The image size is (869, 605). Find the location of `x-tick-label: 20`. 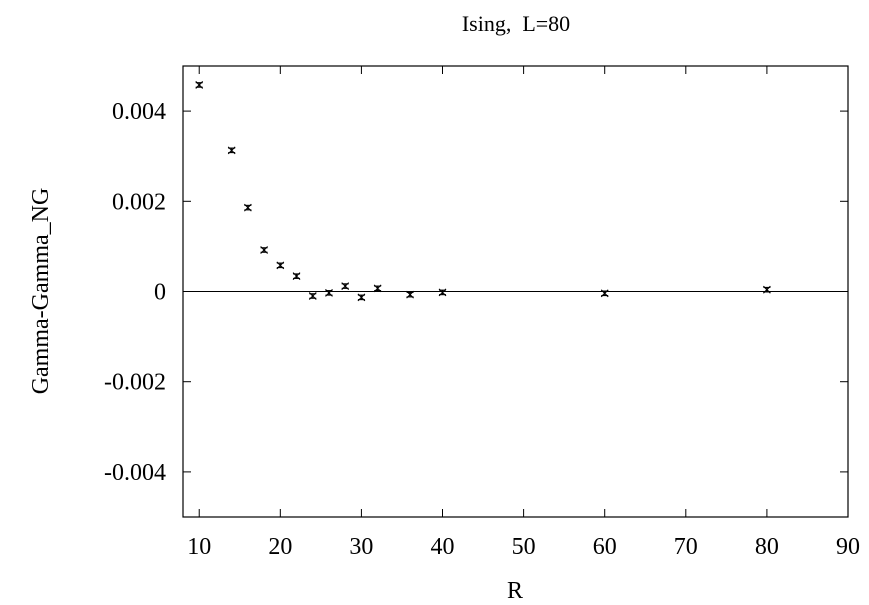

x-tick-label: 20 is located at coordinates (280, 547).